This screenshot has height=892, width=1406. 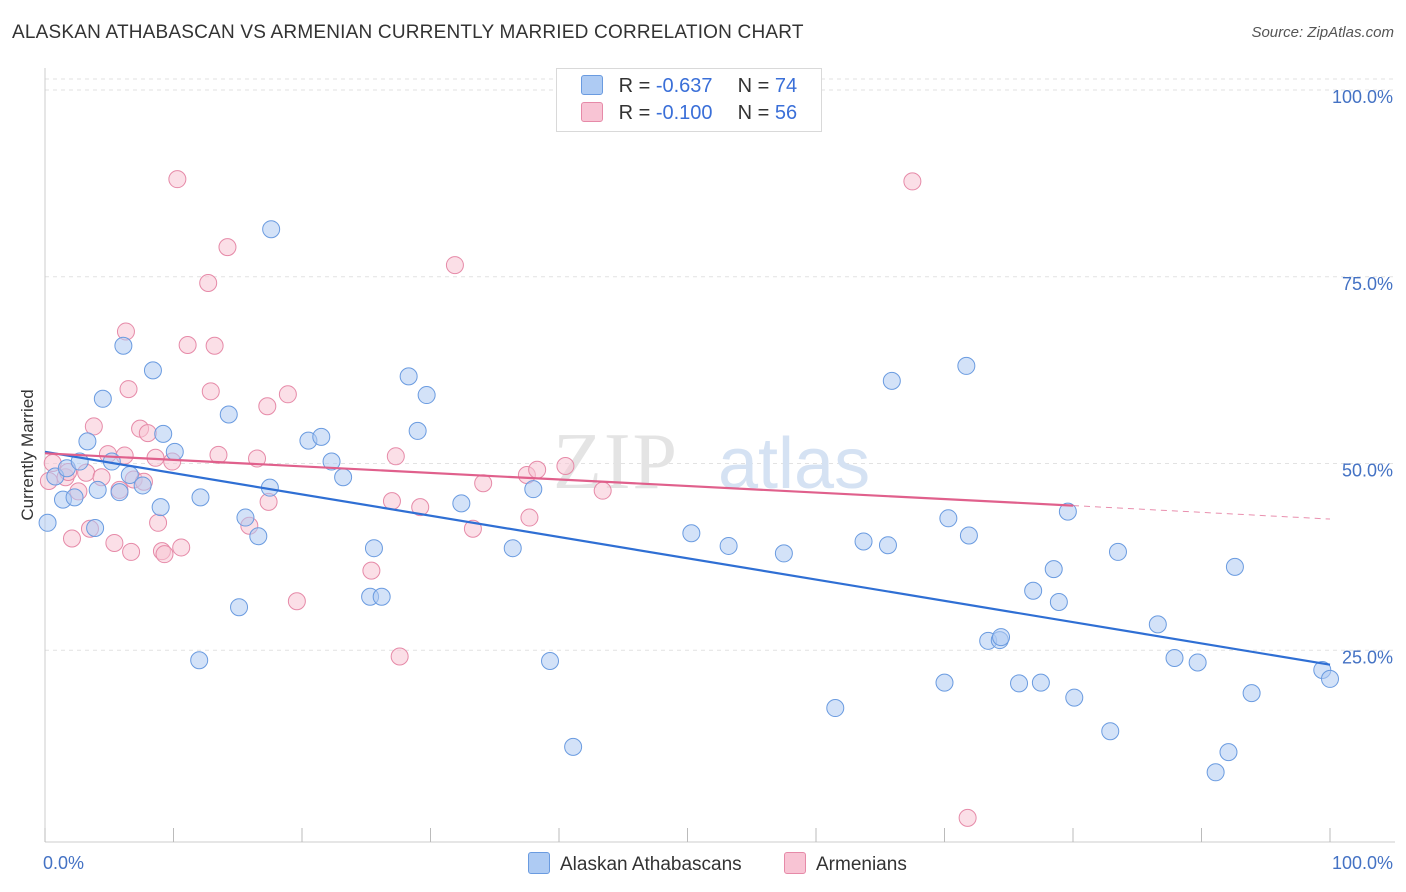 What do you see at coordinates (786, 113) in the screenshot?
I see `legend-n-value: 56` at bounding box center [786, 113].